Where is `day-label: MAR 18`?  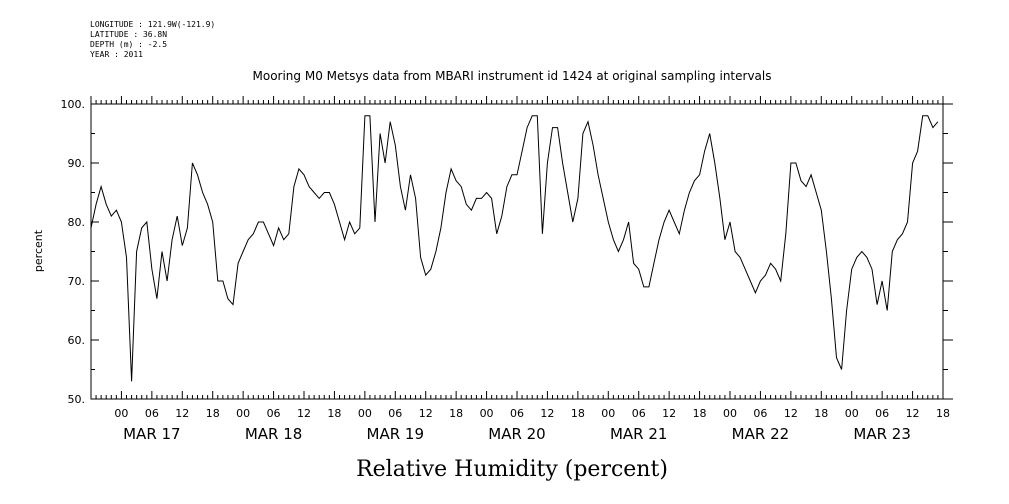 day-label: MAR 18 is located at coordinates (273, 434).